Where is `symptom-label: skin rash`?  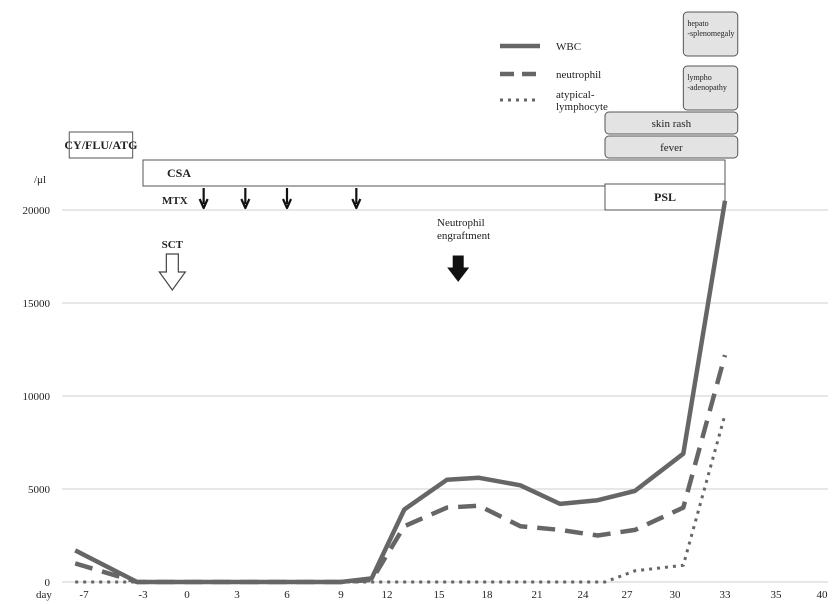
symptom-label: skin rash is located at coordinates (672, 124).